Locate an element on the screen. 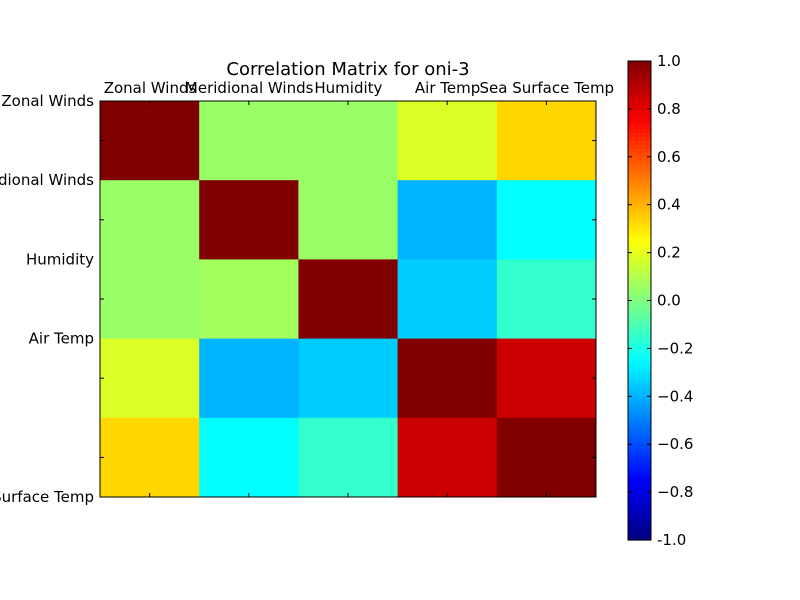 The width and height of the screenshot is (800, 600). colorbar-tick-label: −0.4 is located at coordinates (675, 396).